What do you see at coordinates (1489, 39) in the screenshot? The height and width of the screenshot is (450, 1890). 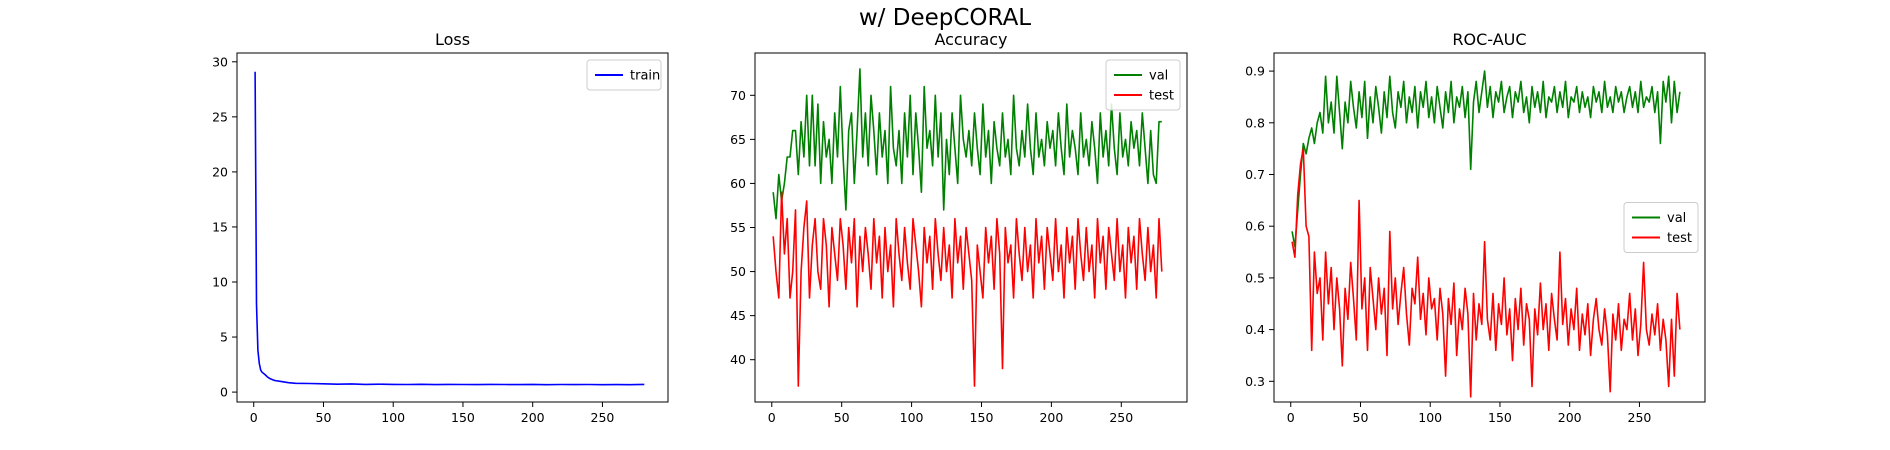 I see `chart-title: ROC-AUC` at bounding box center [1489, 39].